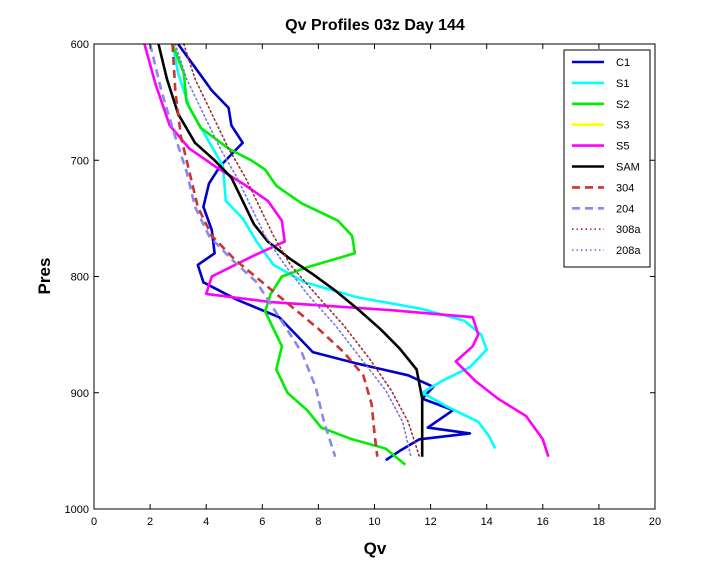 Image resolution: width=721 pixels, height=570 pixels. Describe the element at coordinates (623, 63) in the screenshot. I see `legend-label-c1: C1` at that location.